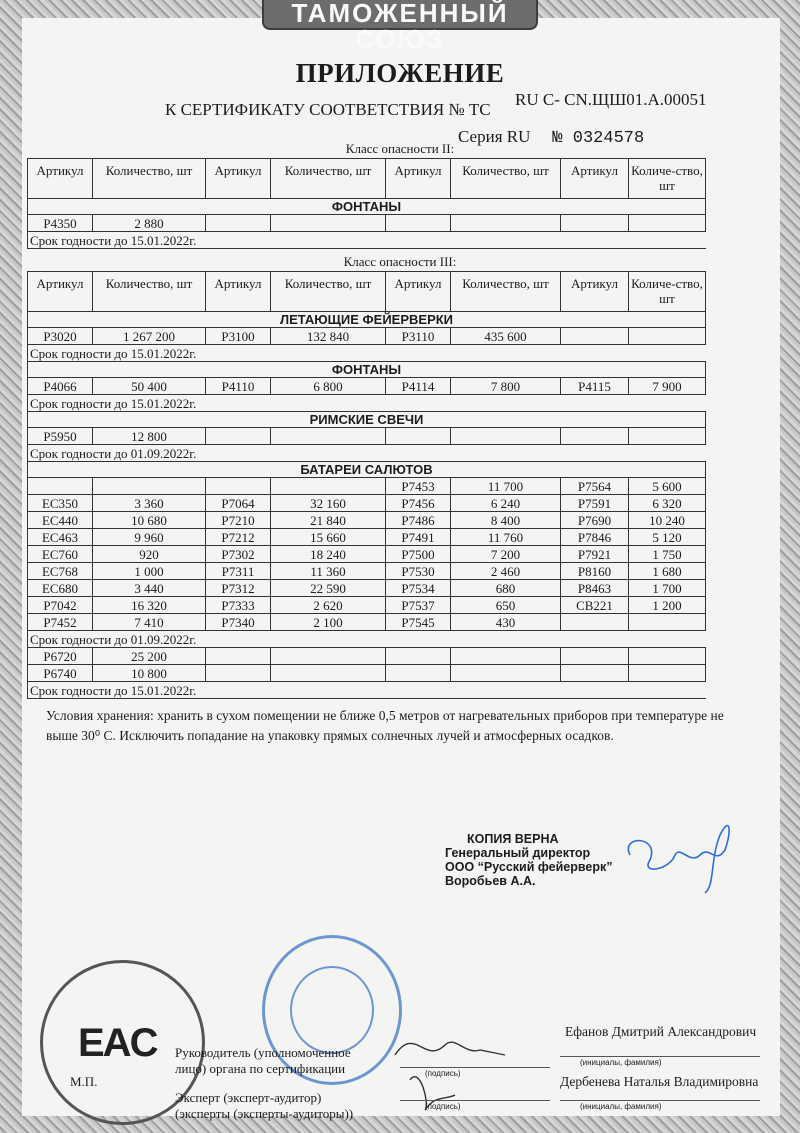 Image resolution: width=800 pixels, height=1133 pixels. What do you see at coordinates (594, 520) in the screenshot?
I see `article-cell: Р7690` at bounding box center [594, 520].